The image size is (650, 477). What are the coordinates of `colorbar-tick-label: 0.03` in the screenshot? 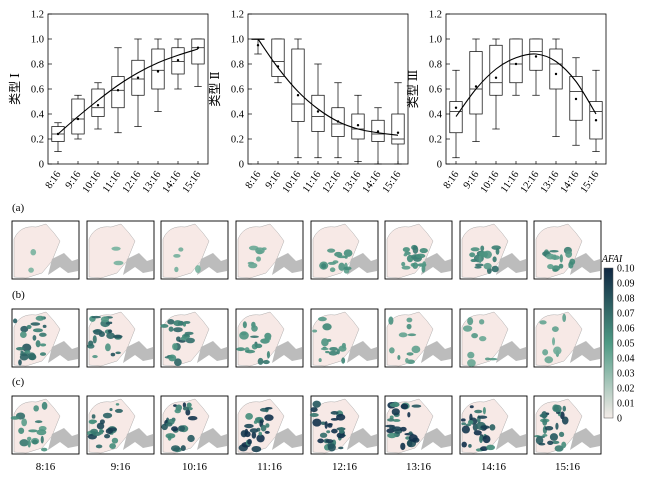 It's located at (626, 374).